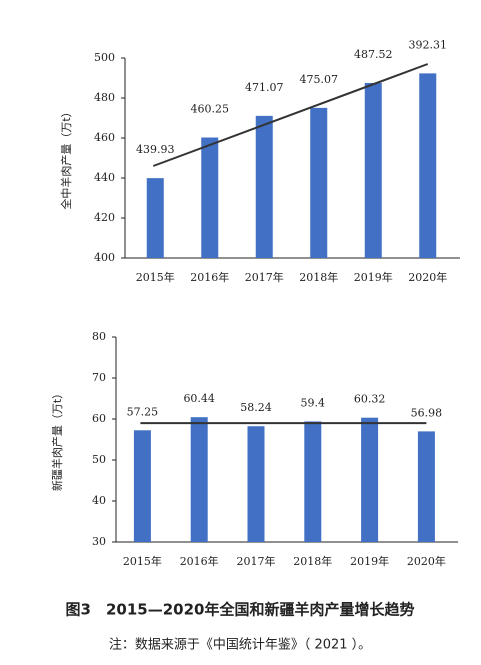  Describe the element at coordinates (99, 500) in the screenshot. I see `y-tick-label: 40` at that location.